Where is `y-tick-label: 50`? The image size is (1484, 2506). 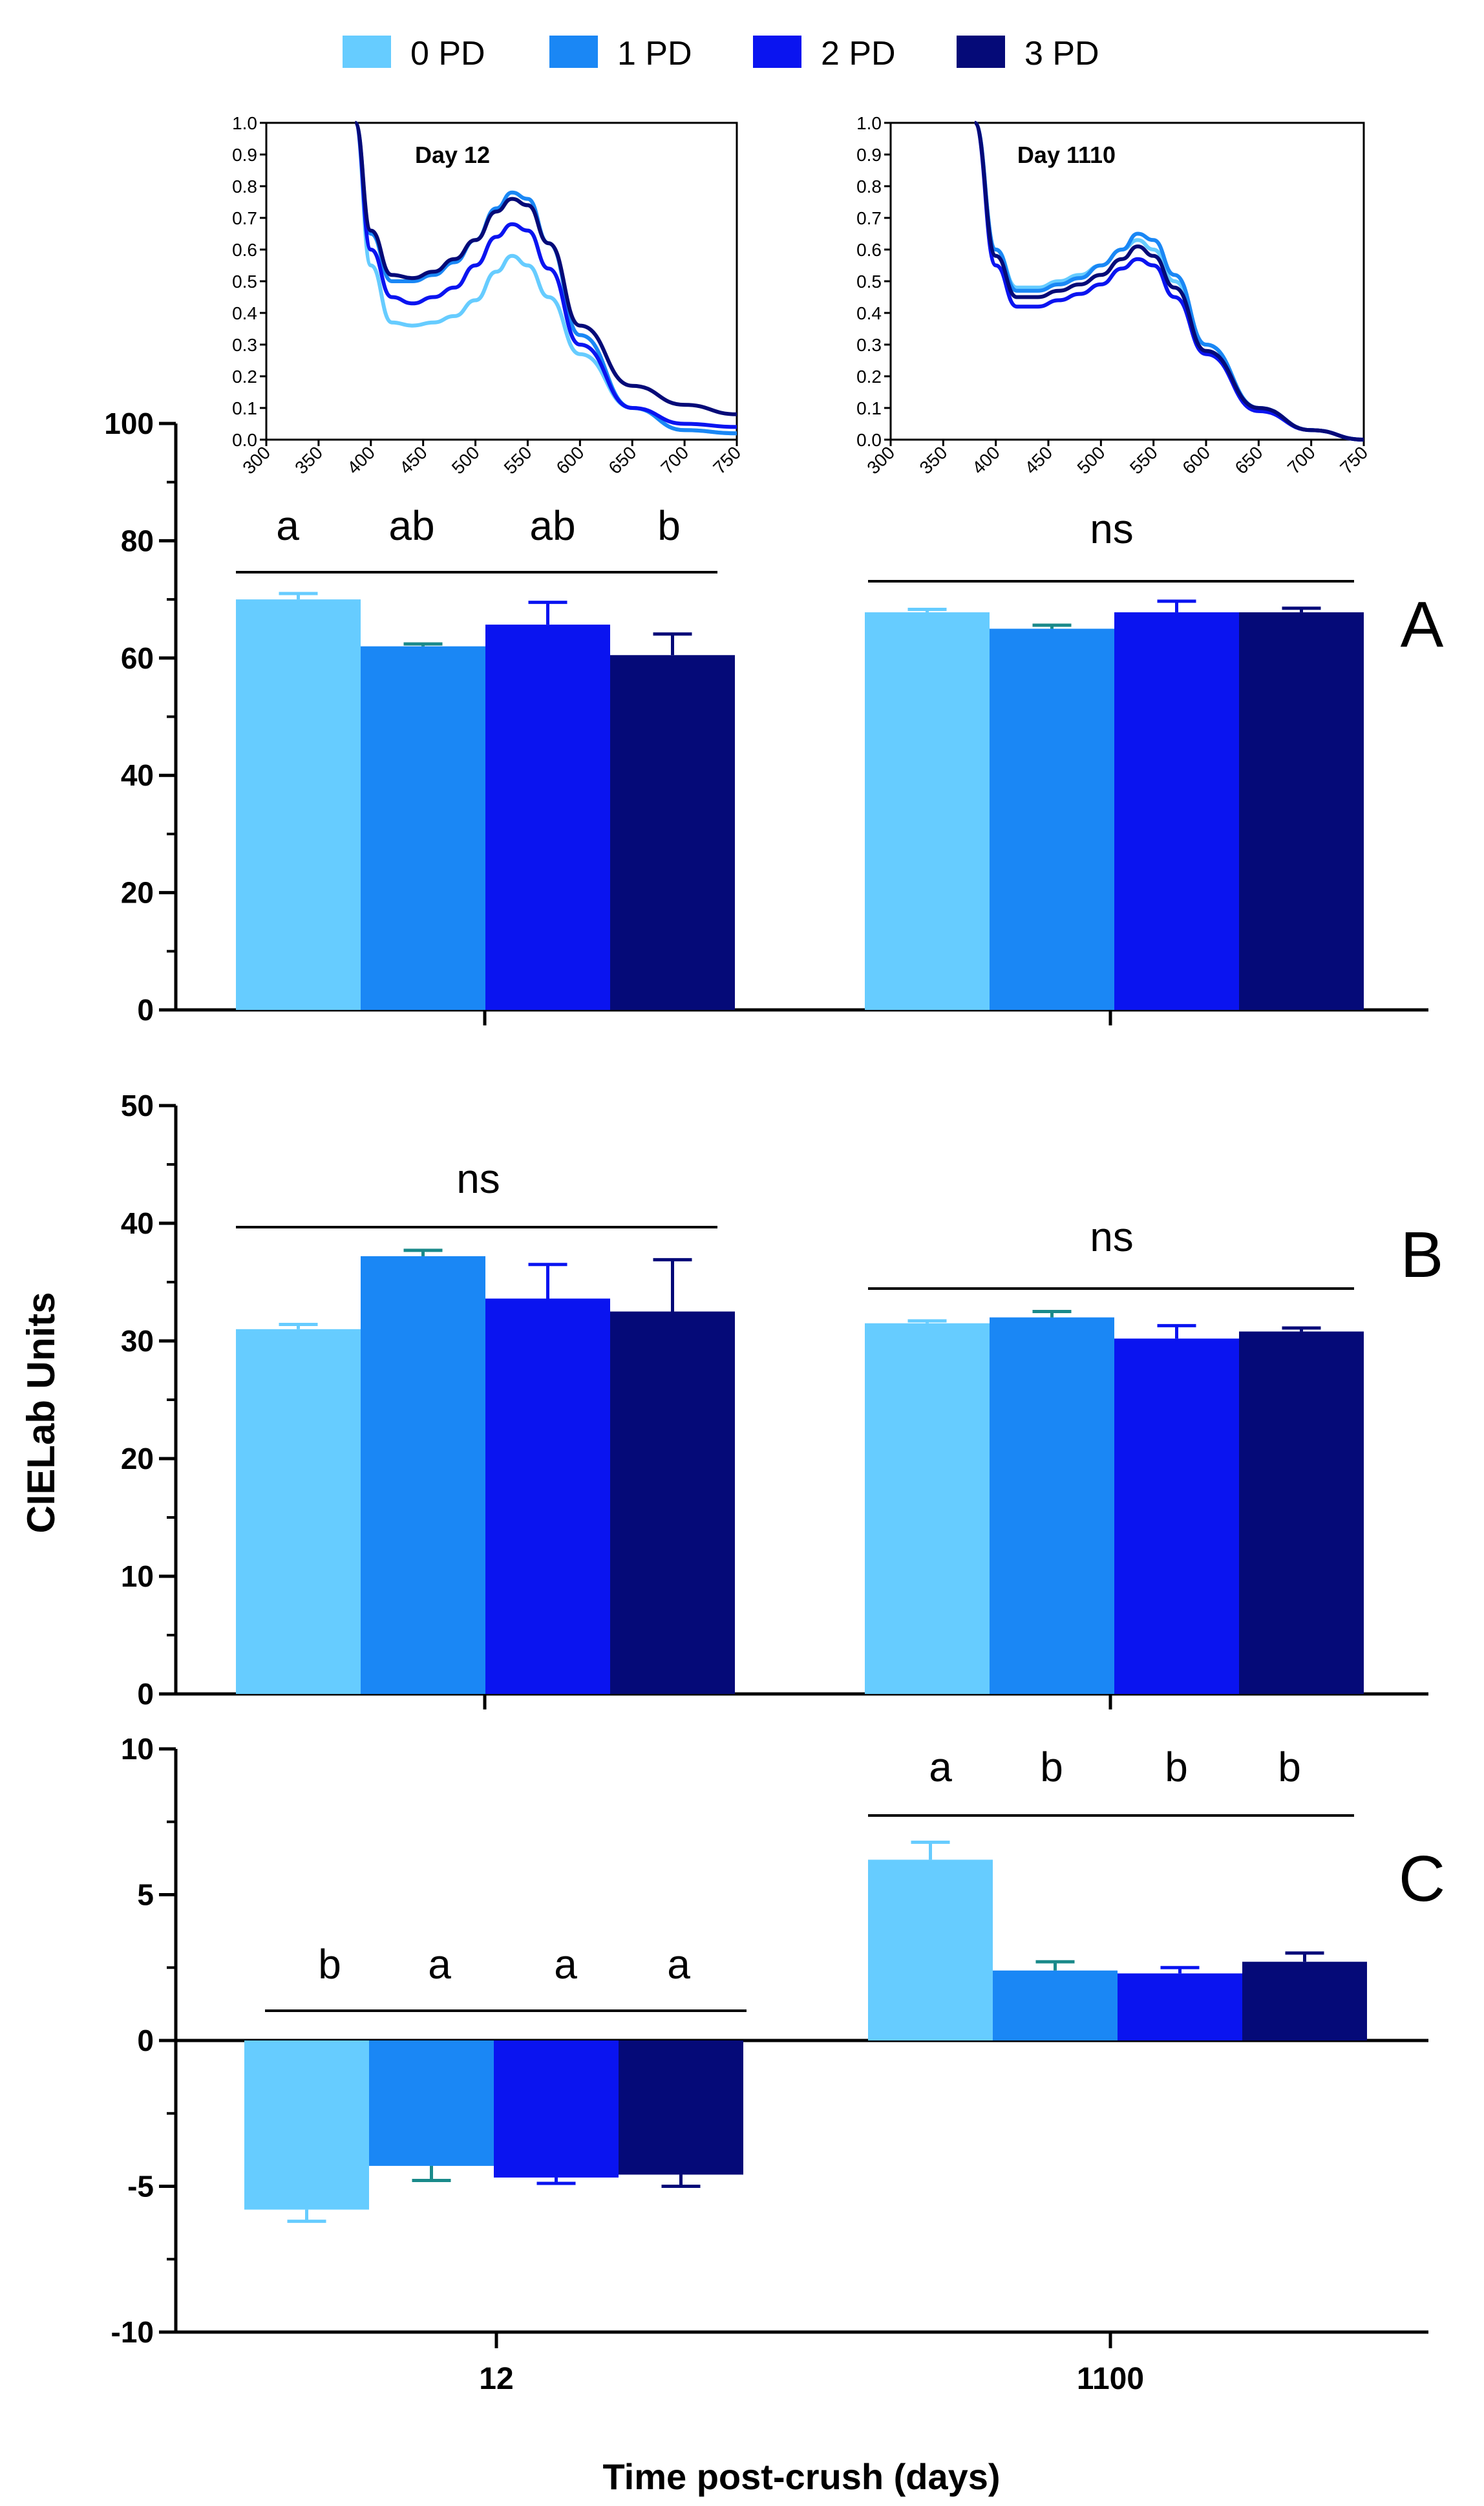 y-tick-label: 50 is located at coordinates (138, 1105).